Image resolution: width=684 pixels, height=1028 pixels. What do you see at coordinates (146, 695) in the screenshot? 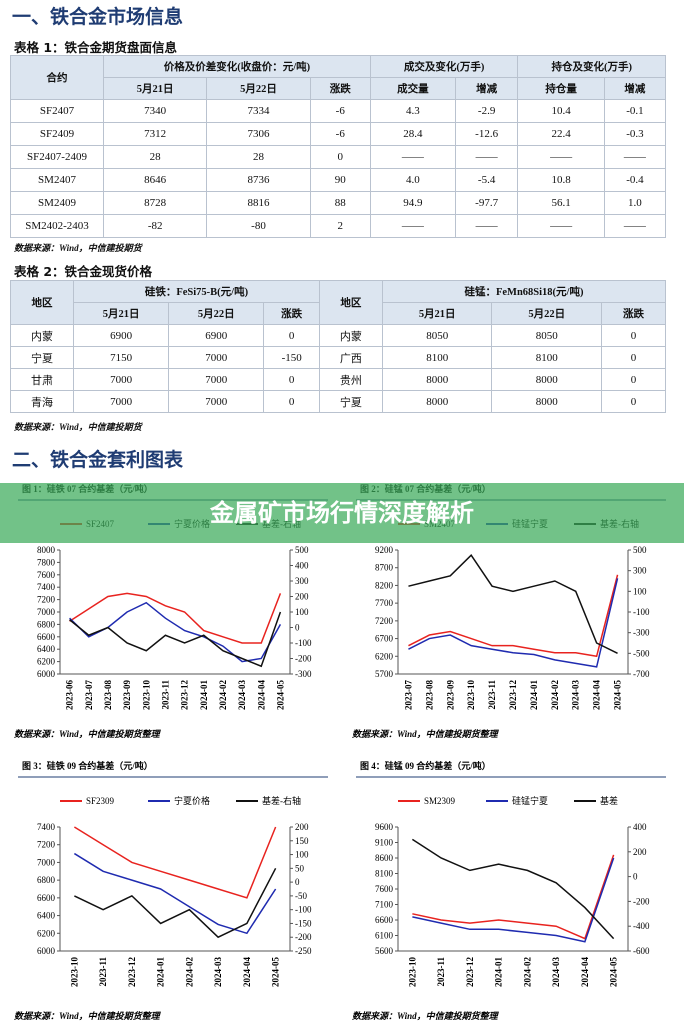
I see `x-tick-label: 2023-10` at bounding box center [146, 695].